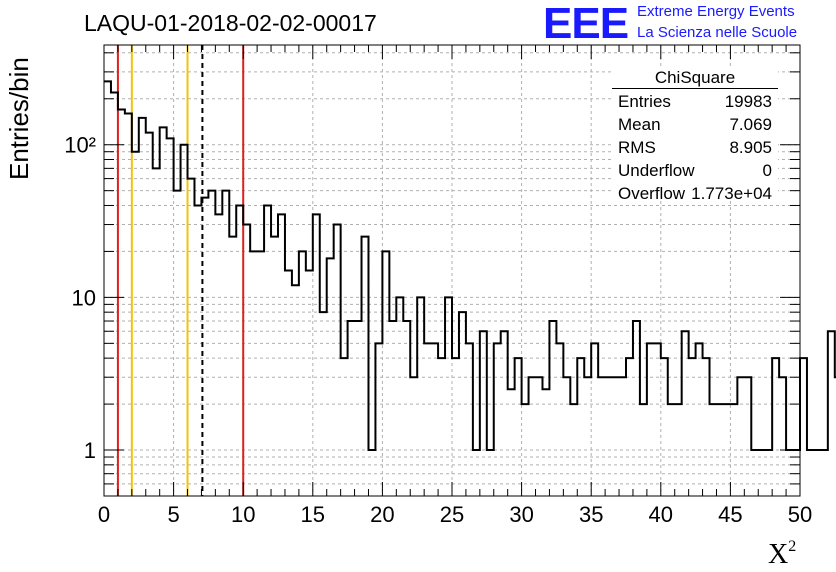 The width and height of the screenshot is (836, 572). Describe the element at coordinates (695, 149) in the screenshot. I see `stats-row-rms: RMS 8.905` at that location.